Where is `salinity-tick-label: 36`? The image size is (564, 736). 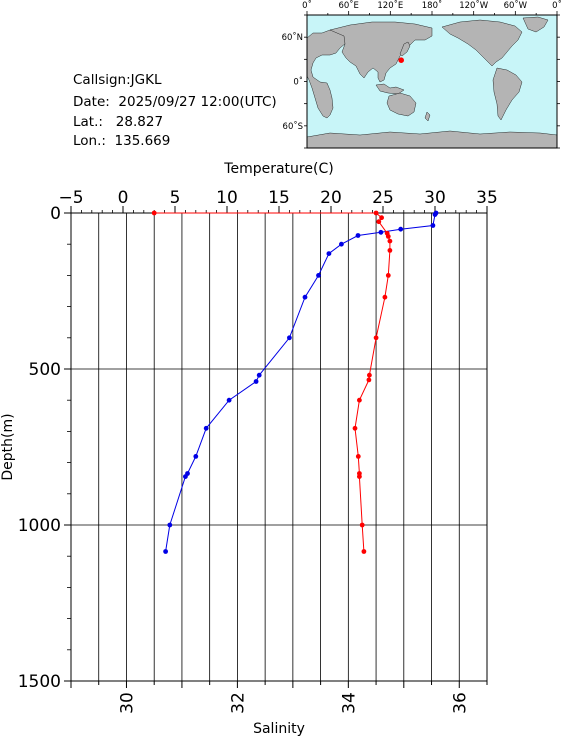
salinity-tick-label: 36 is located at coordinates (460, 703).